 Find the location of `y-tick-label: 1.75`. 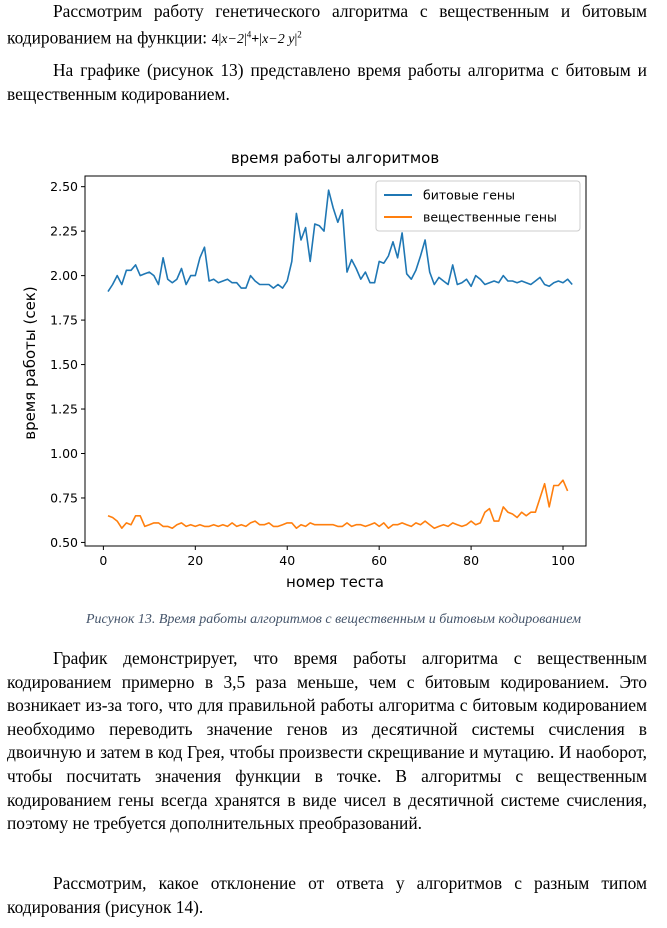

y-tick-label: 1.75 is located at coordinates (64, 320).